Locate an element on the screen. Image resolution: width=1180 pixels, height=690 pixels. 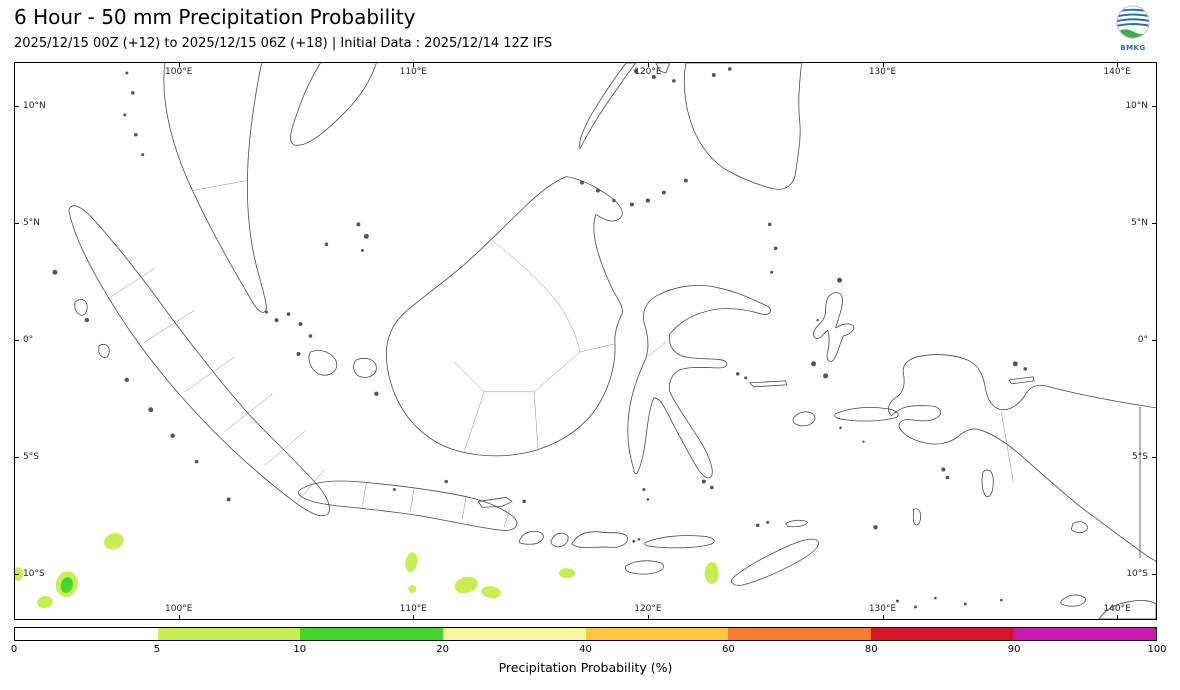
lon-label-bottom: 120°E is located at coordinates (648, 609).